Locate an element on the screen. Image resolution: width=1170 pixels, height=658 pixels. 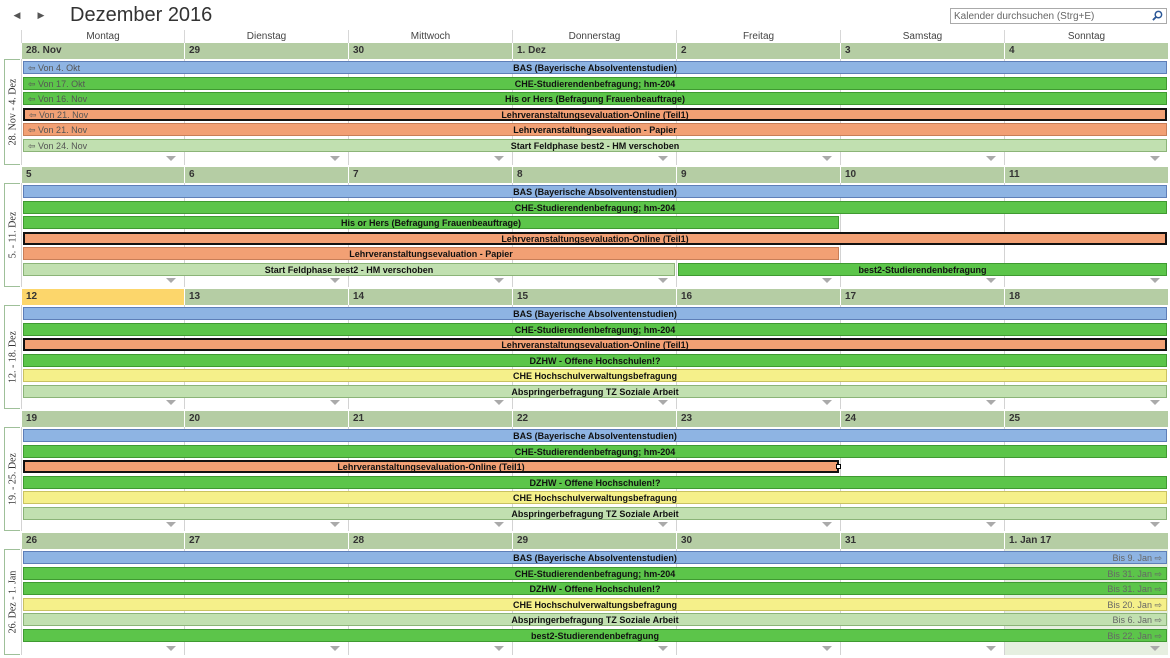
day-number: 6 is located at coordinates (266, 175).